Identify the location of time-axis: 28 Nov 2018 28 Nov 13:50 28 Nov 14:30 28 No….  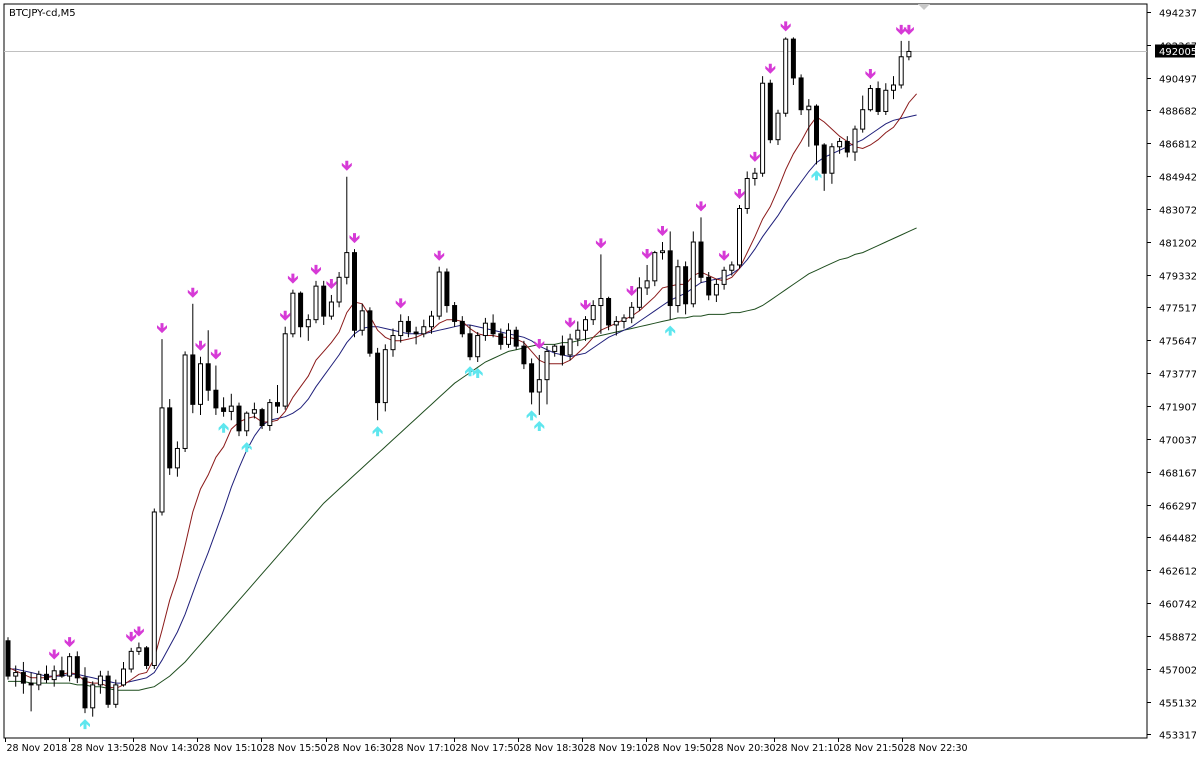
(486, 746).